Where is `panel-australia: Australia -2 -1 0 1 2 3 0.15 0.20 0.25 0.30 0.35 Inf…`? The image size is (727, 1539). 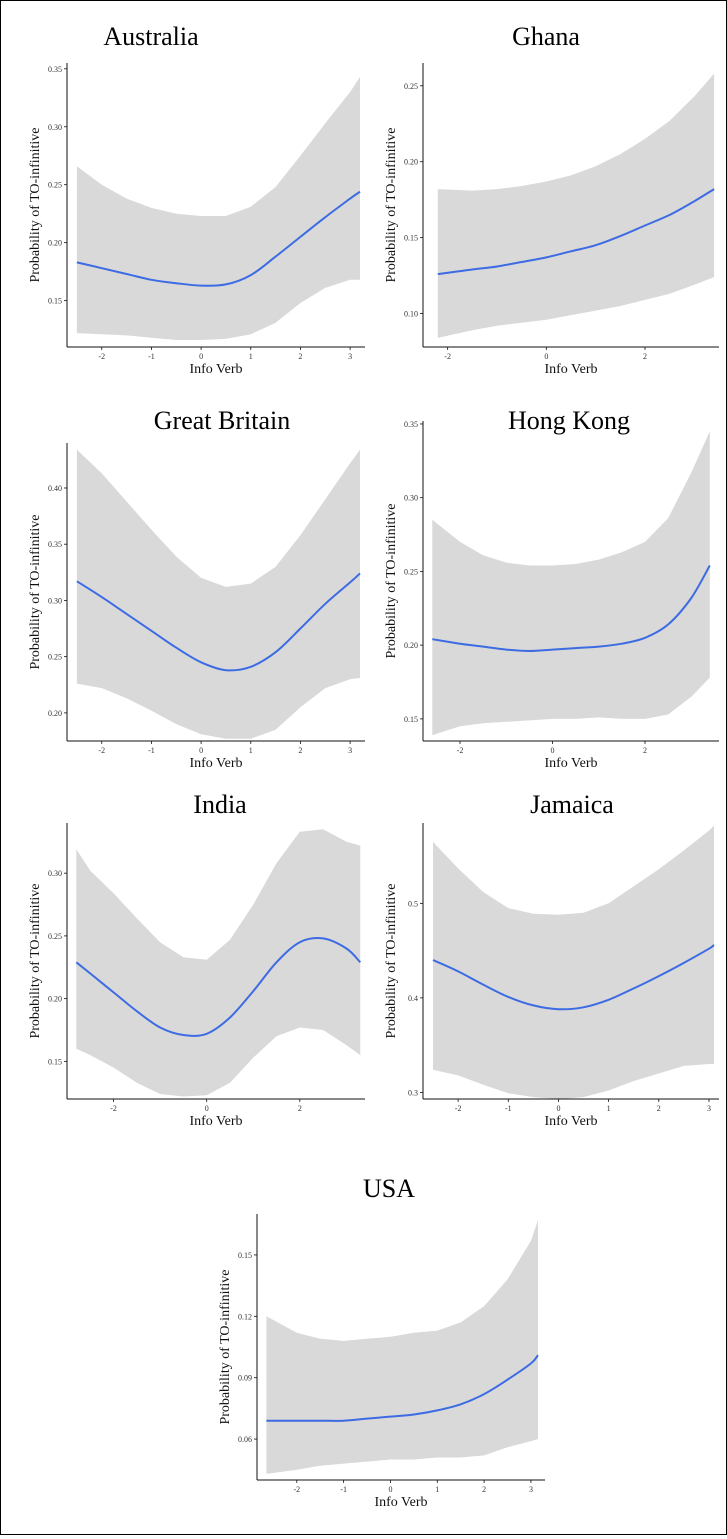
panel-australia: Australia -2 -1 0 1 2 3 0.15 0.20 0.25 0.30 0.35 Inf… is located at coordinates (196, 199).